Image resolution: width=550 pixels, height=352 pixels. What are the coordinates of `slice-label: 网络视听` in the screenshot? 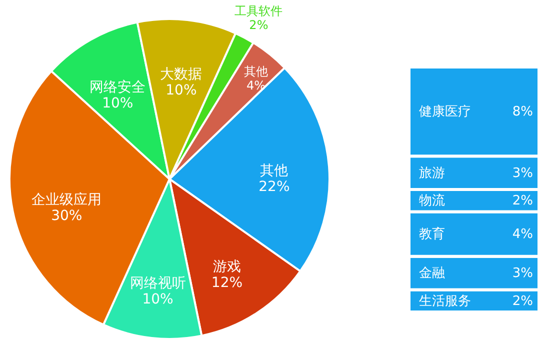 It's located at (158, 283).